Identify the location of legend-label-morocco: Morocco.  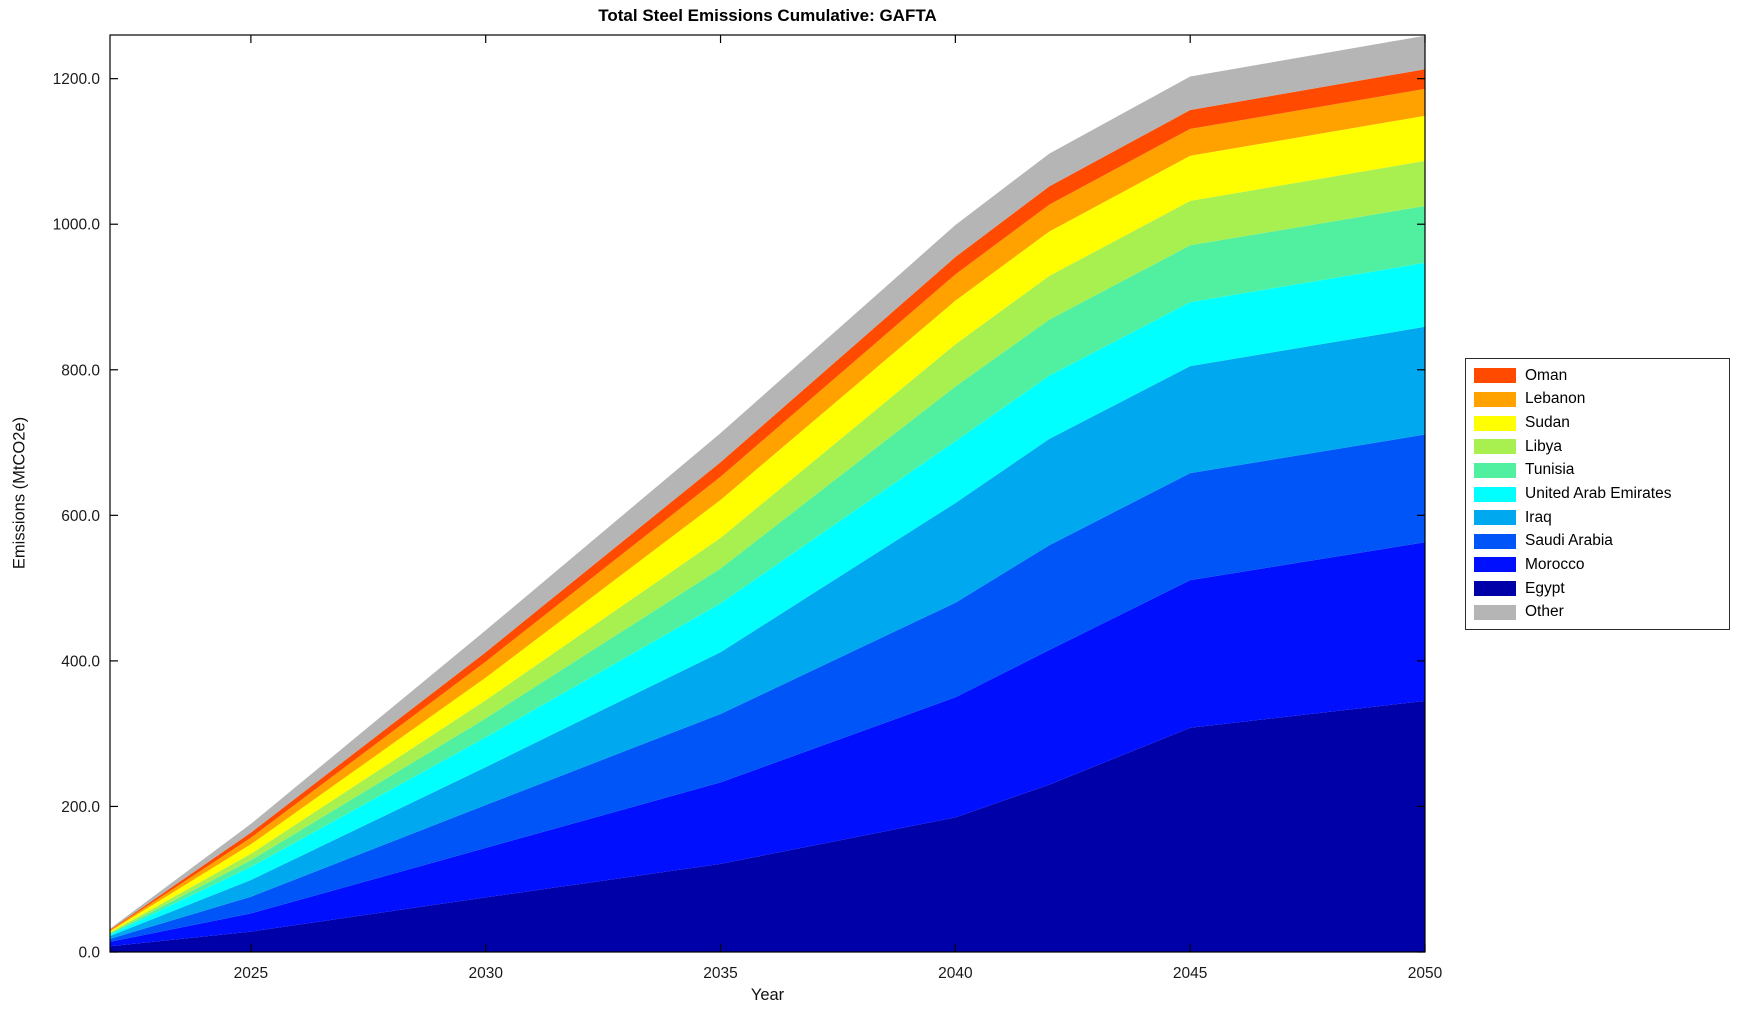
(1555, 564).